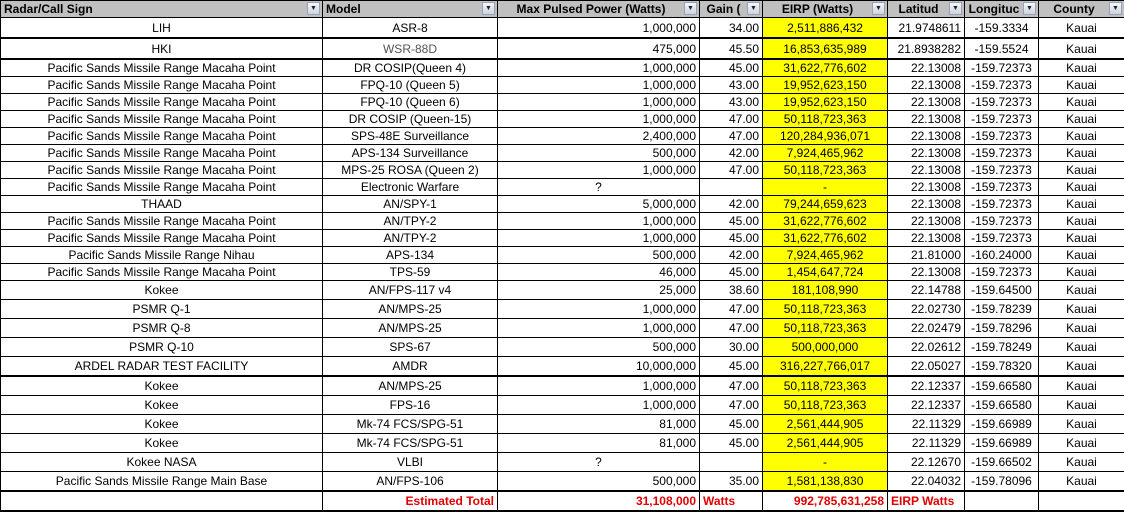 This screenshot has height=522, width=1124. What do you see at coordinates (410, 481) in the screenshot?
I see `cell-model: AN/FPS-106` at bounding box center [410, 481].